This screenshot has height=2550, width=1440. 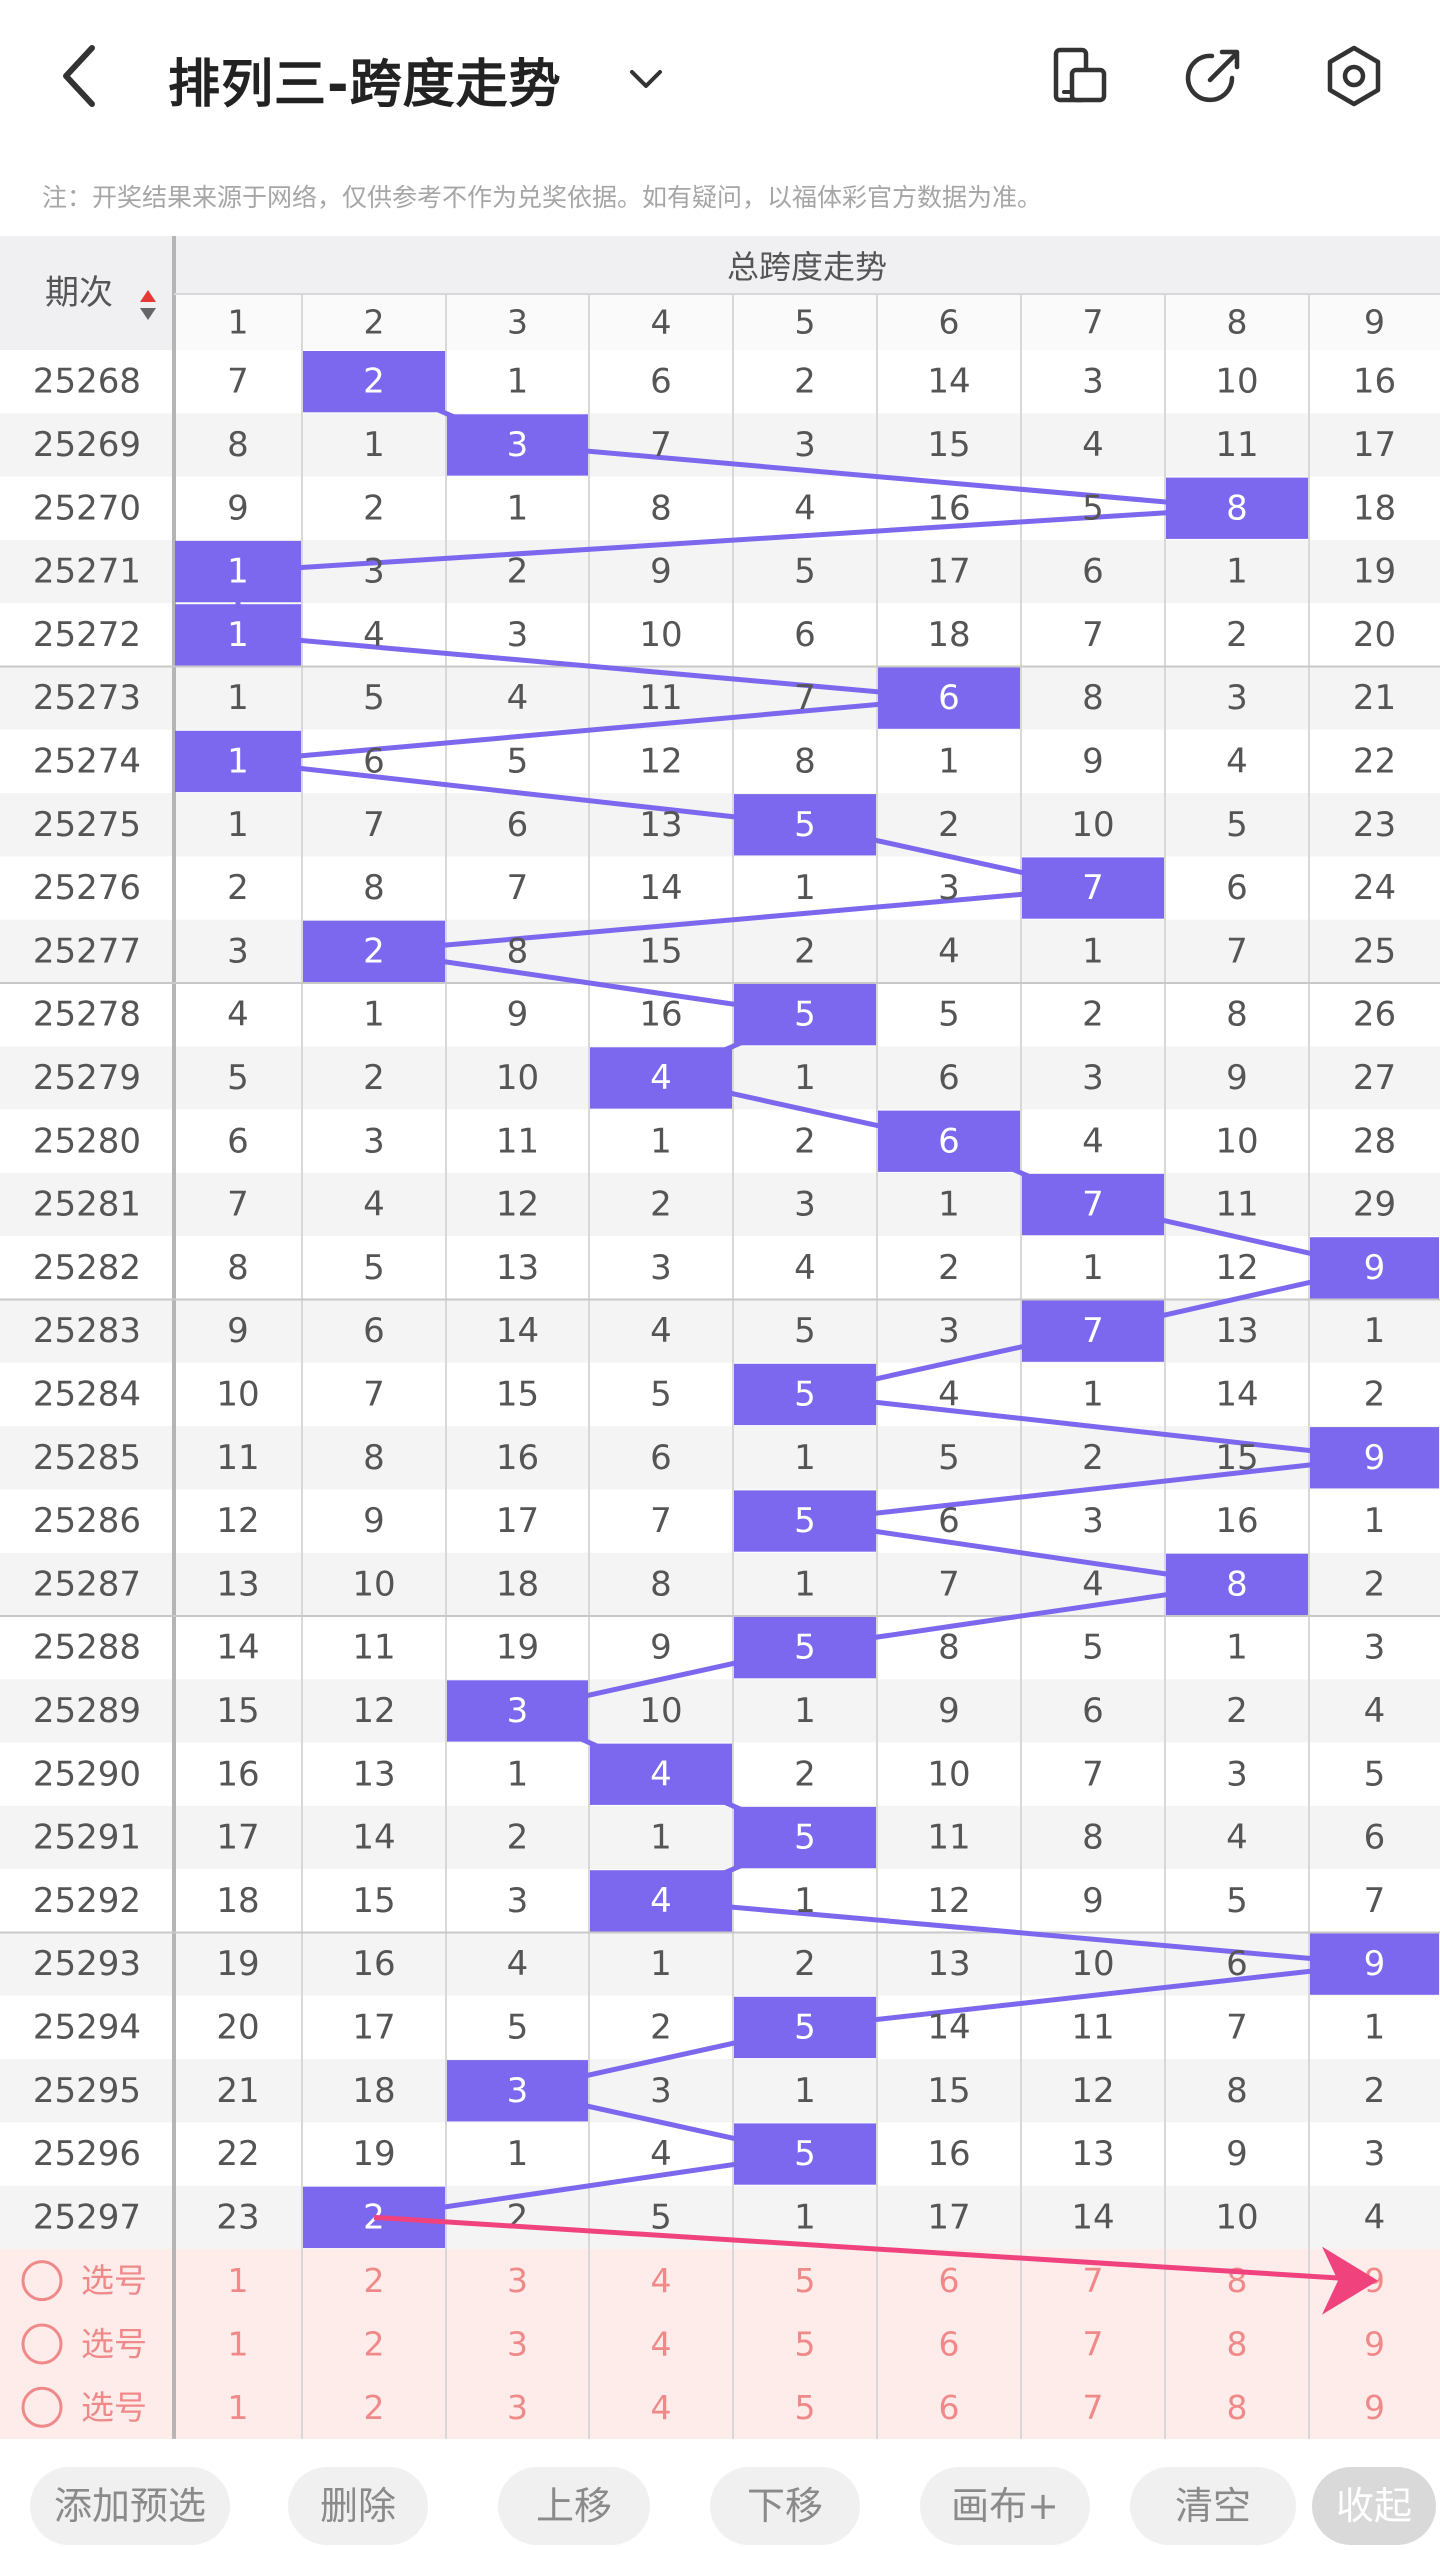 I want to click on span-cell: 13, so click(x=373, y=1774).